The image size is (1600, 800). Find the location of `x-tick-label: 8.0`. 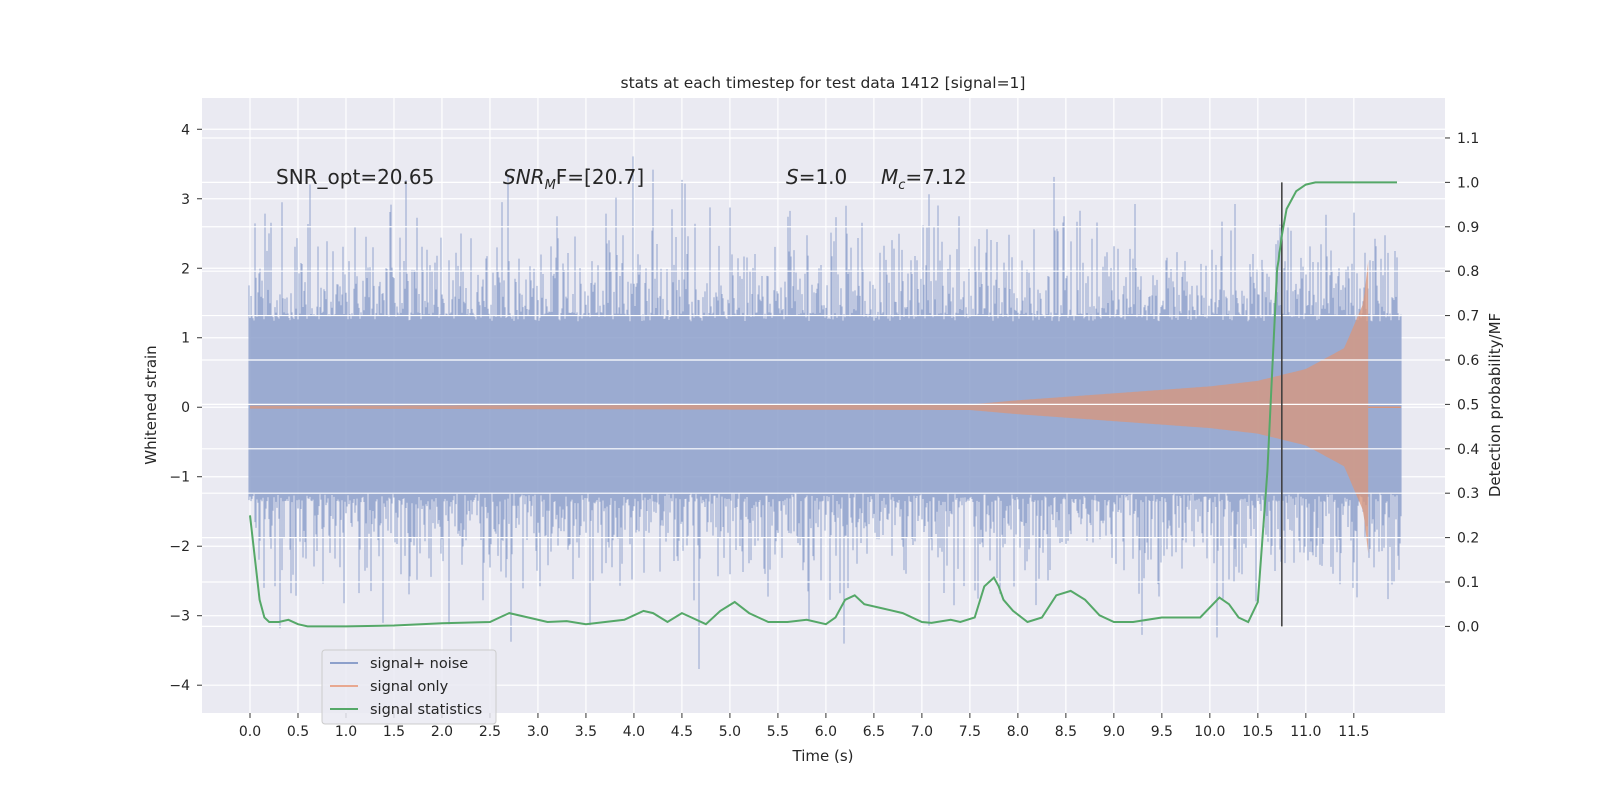

x-tick-label: 8.0 is located at coordinates (1018, 732).